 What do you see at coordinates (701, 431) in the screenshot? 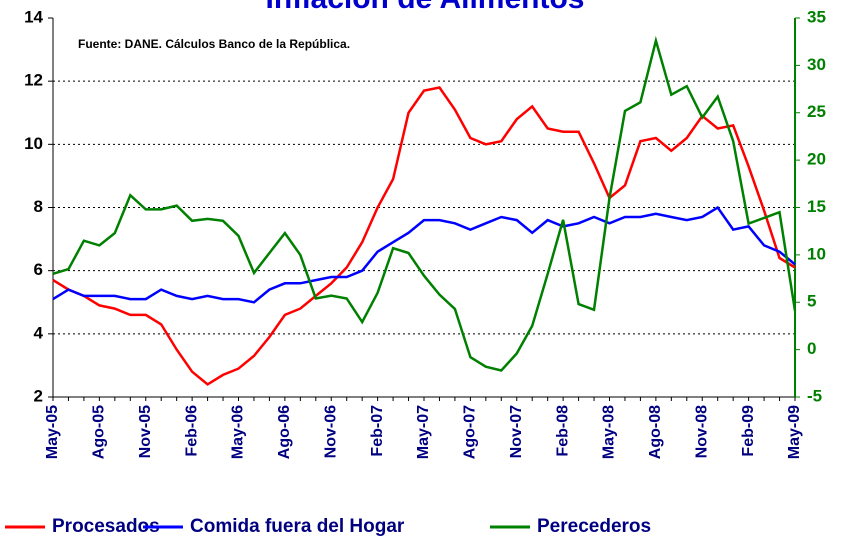
I see `x-tick-label: Nov-08` at bounding box center [701, 431].